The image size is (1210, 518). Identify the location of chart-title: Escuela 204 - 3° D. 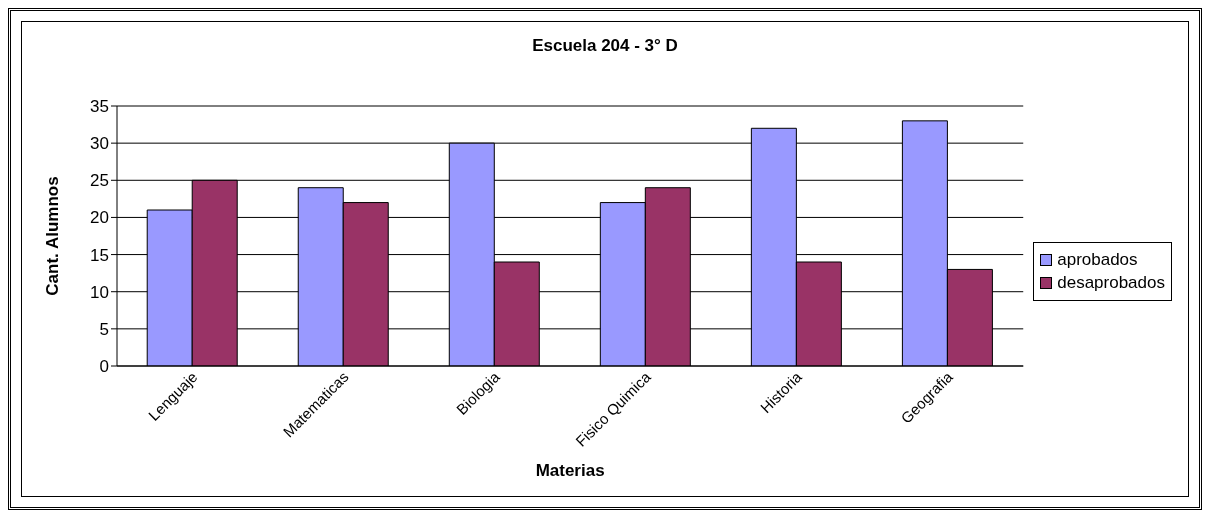
(605, 46).